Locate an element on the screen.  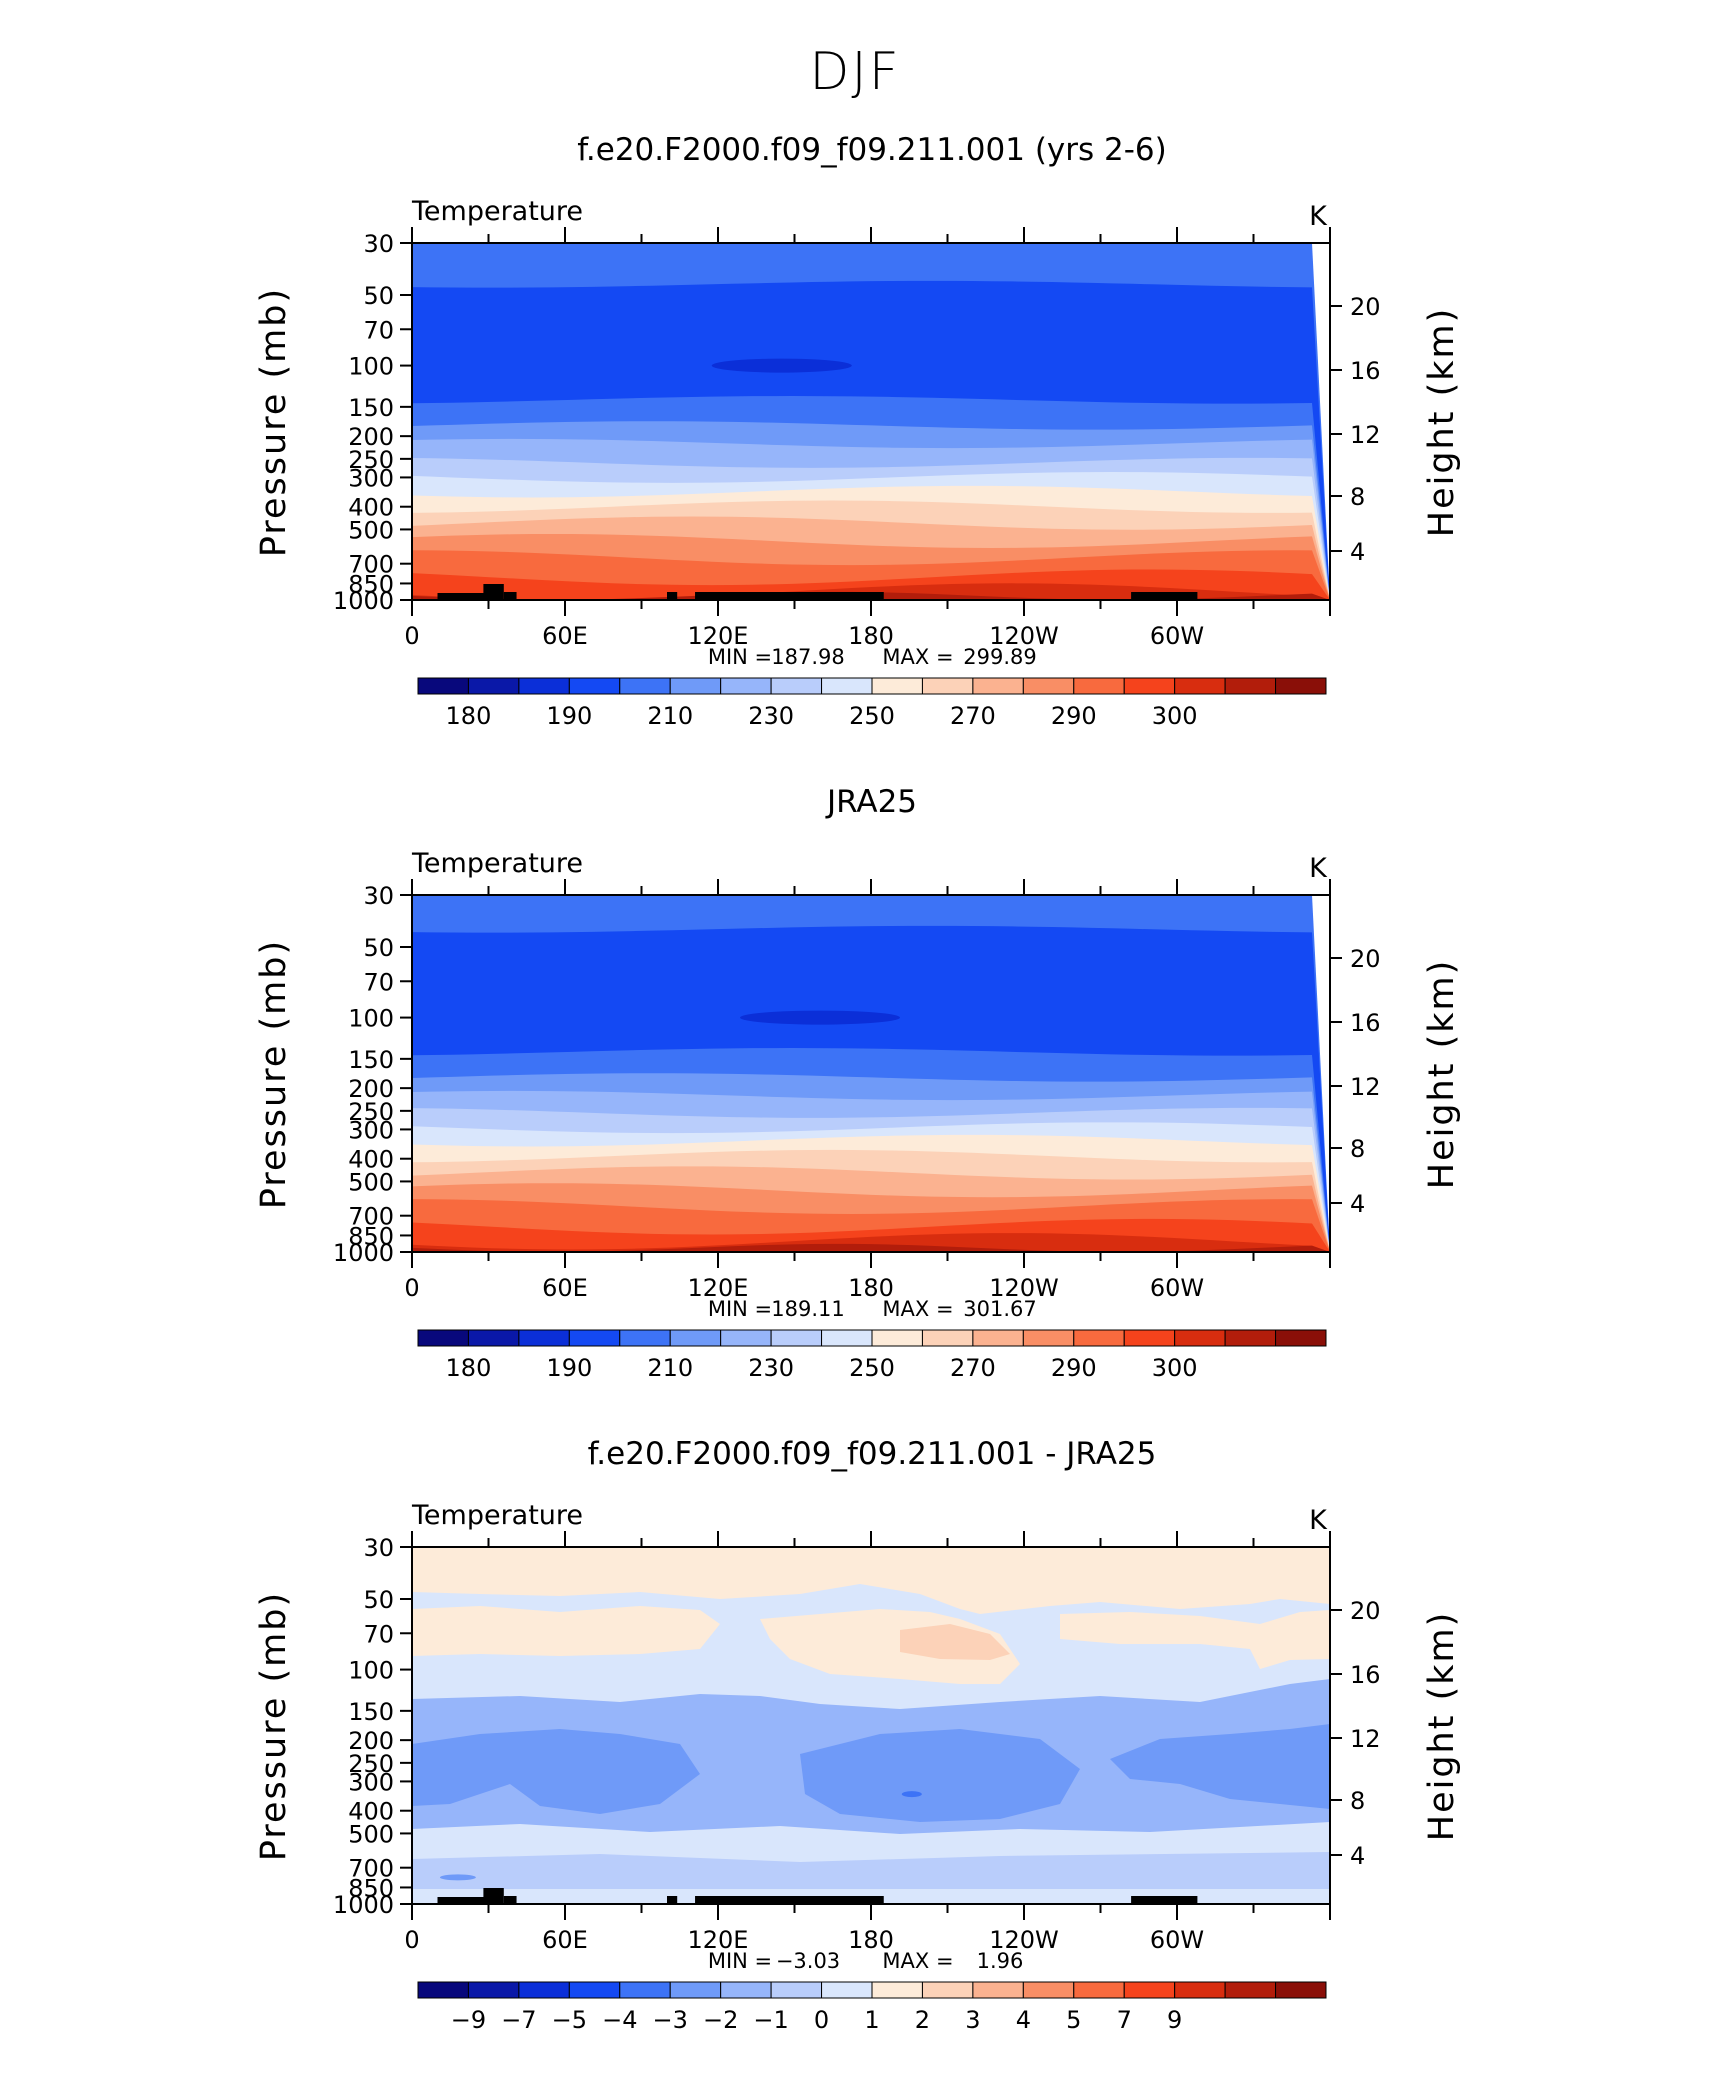
x-tick-label: 180 is located at coordinates (871, 1288).